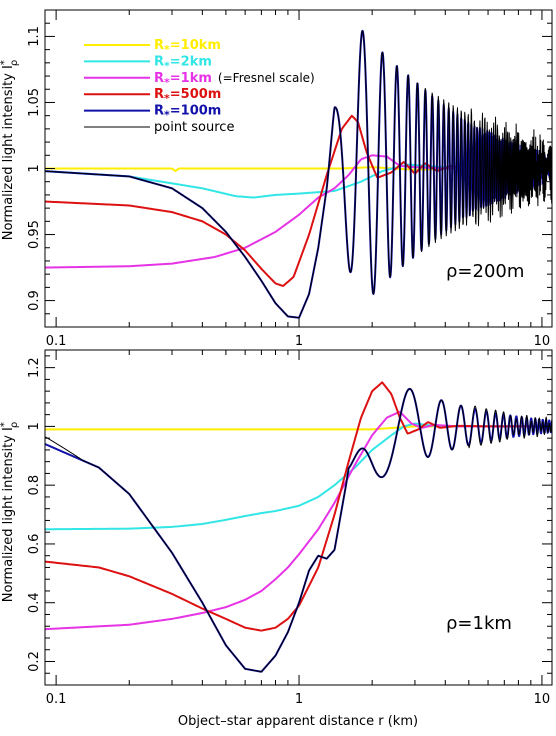 The width and height of the screenshot is (556, 736). Describe the element at coordinates (542, 341) in the screenshot. I see `top-xtick-label: 10` at that location.